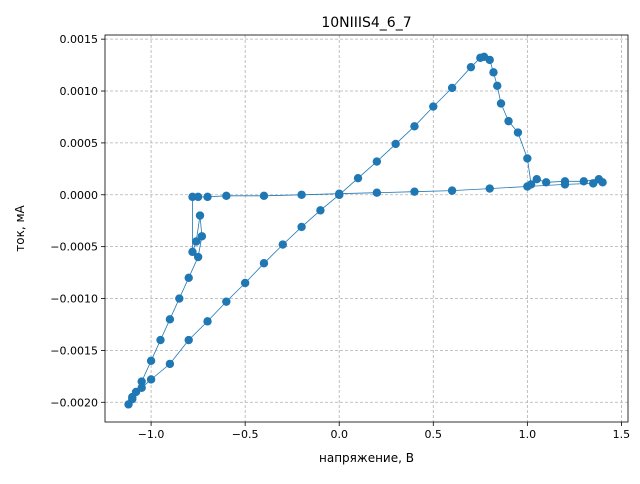 Image resolution: width=640 pixels, height=484 pixels. What do you see at coordinates (366, 458) in the screenshot?
I see `x-axis-label: напряжение, В` at bounding box center [366, 458].